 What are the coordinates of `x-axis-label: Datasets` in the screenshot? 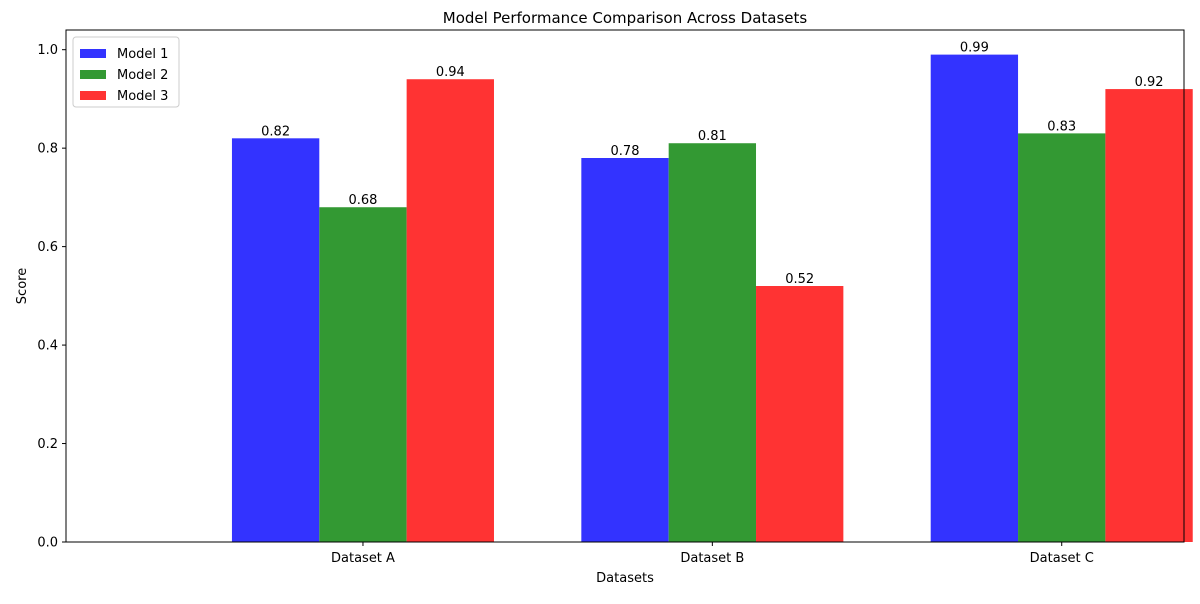 It's located at (625, 578).